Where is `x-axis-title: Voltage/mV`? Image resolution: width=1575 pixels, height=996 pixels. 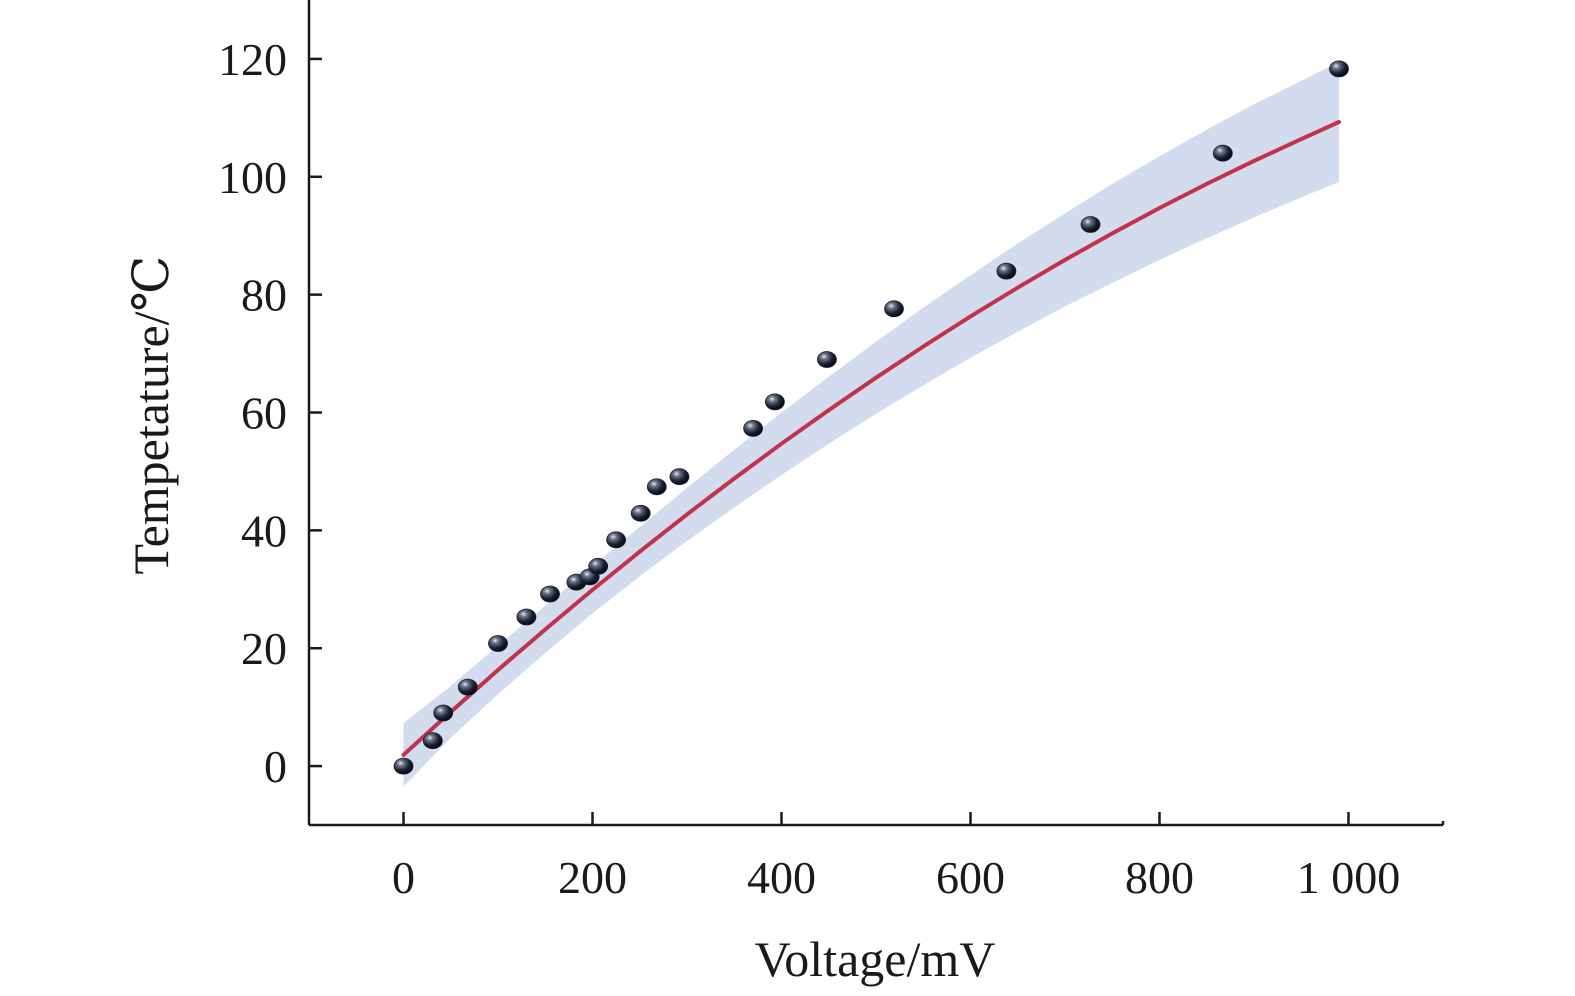
x-axis-title: Voltage/mV is located at coordinates (875, 959).